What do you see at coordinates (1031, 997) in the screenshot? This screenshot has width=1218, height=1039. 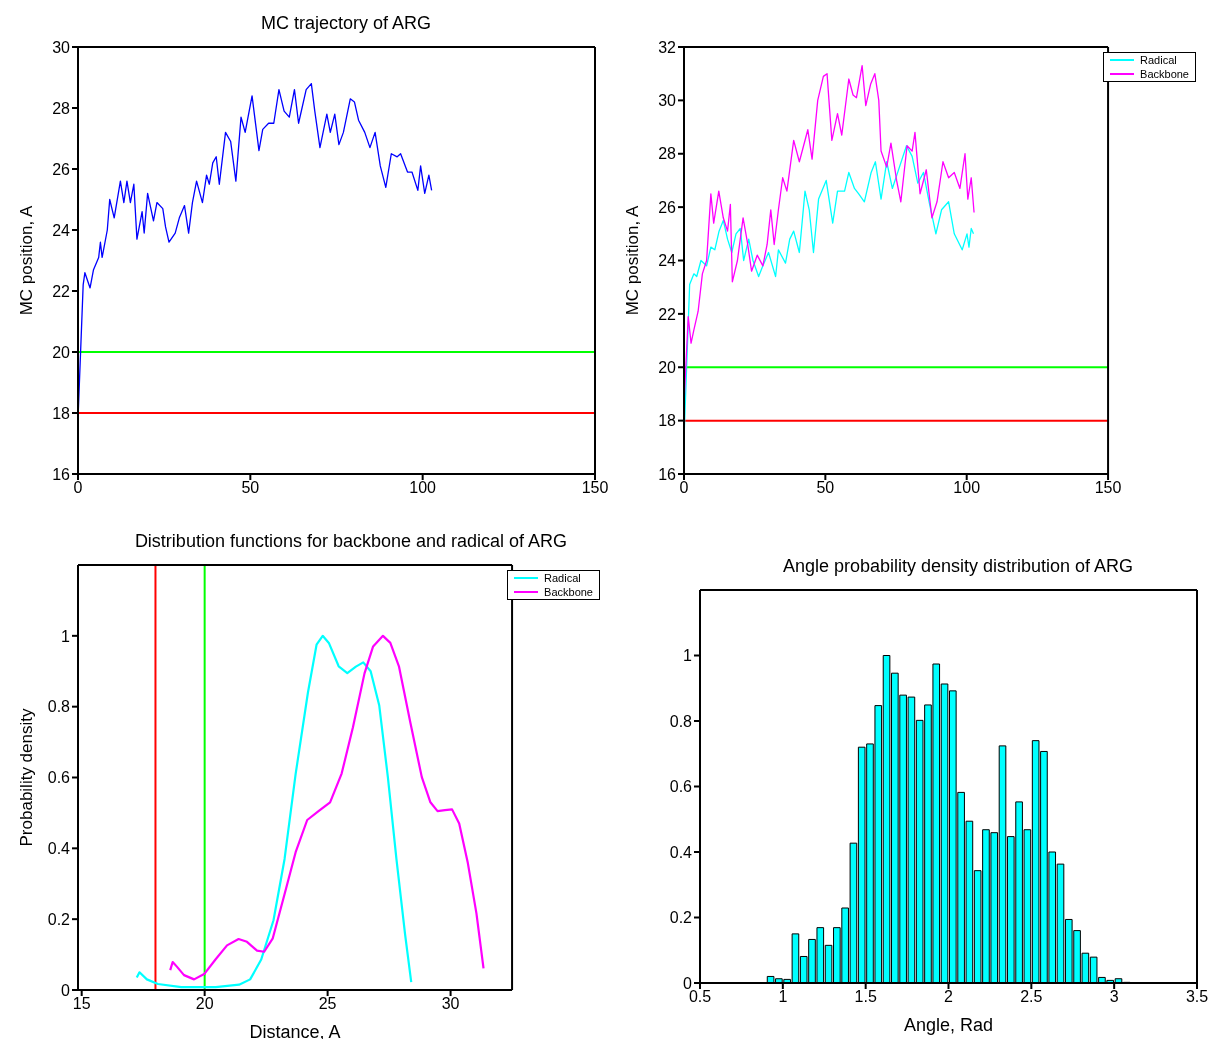 I see `x-tick-label: 2.5` at bounding box center [1031, 997].